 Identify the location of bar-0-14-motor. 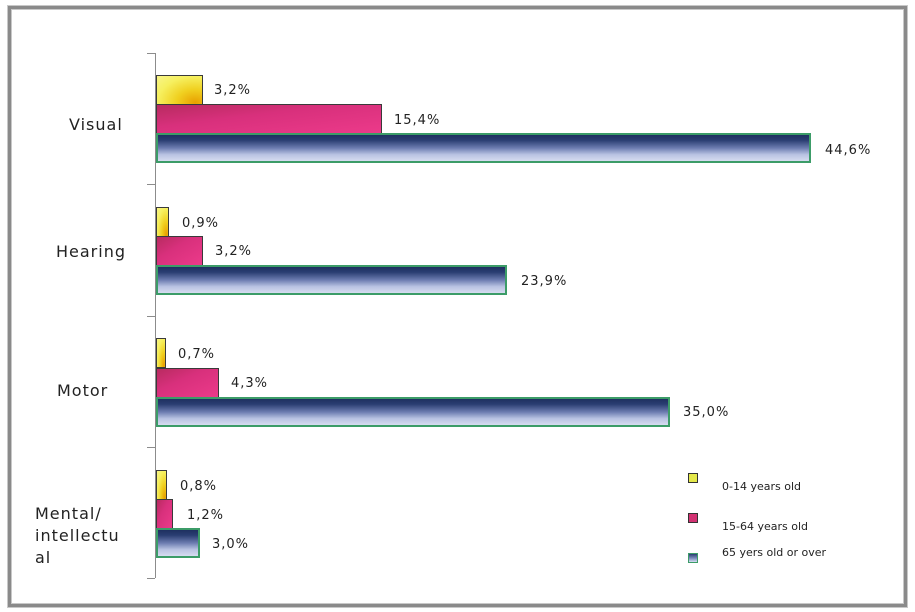
(161, 353).